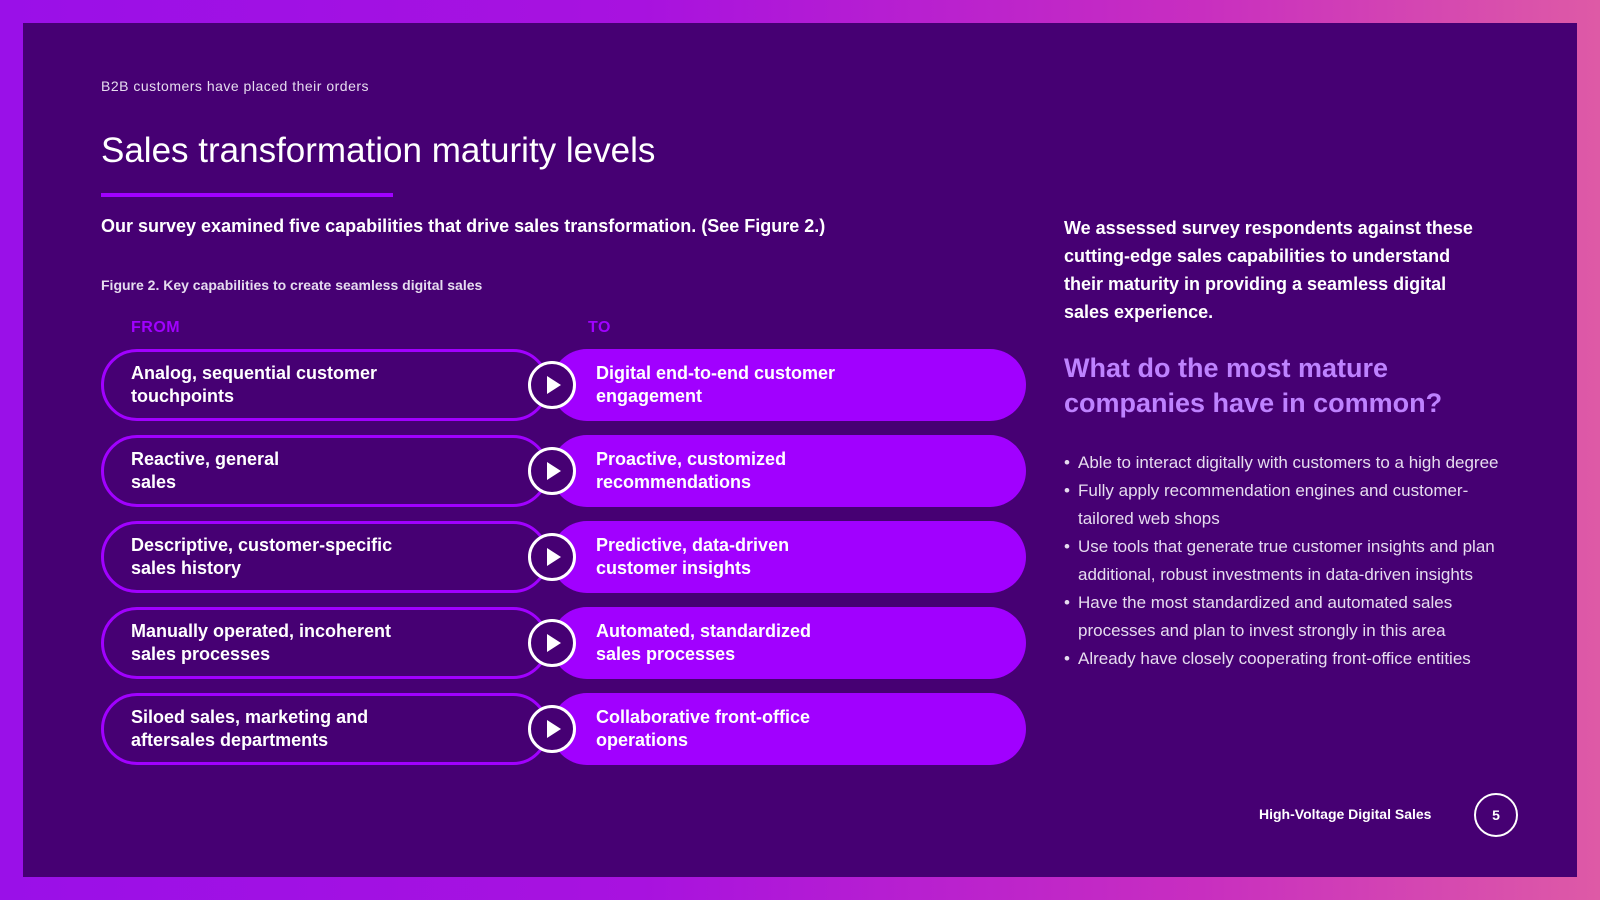 The width and height of the screenshot is (1600, 900). Describe the element at coordinates (691, 470) in the screenshot. I see `to-text: Proactive, customized recommendations` at that location.